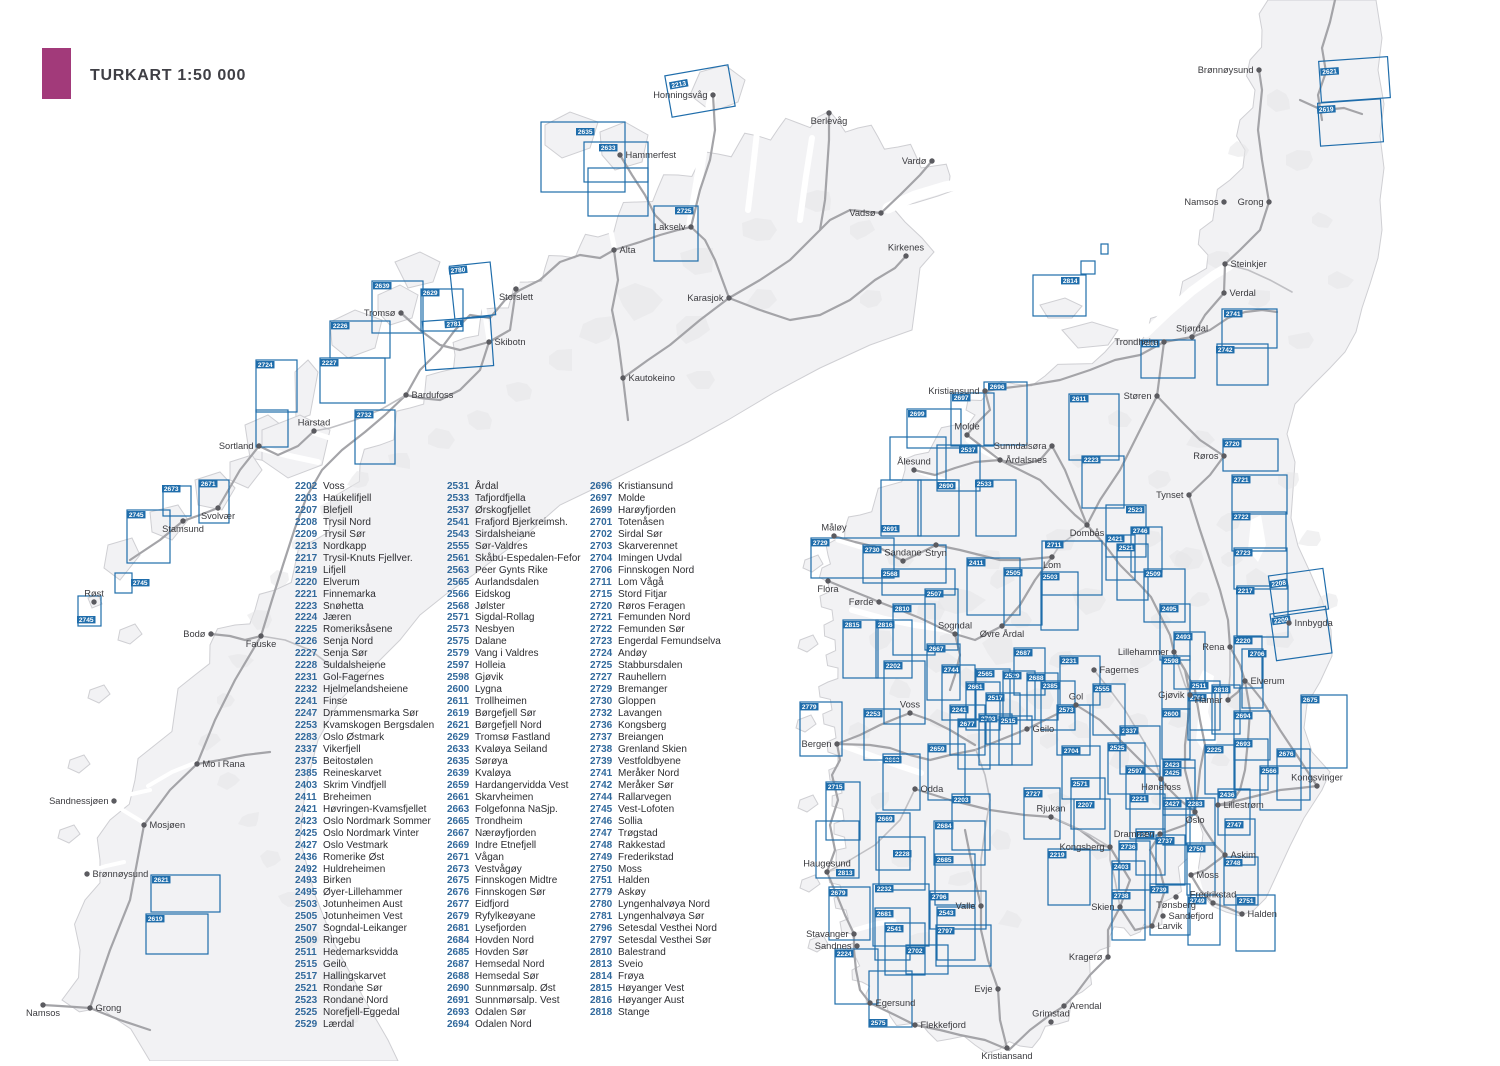 The width and height of the screenshot is (1500, 1066). Describe the element at coordinates (890, 529) in the screenshot. I see `svg-text: 2691` at that location.